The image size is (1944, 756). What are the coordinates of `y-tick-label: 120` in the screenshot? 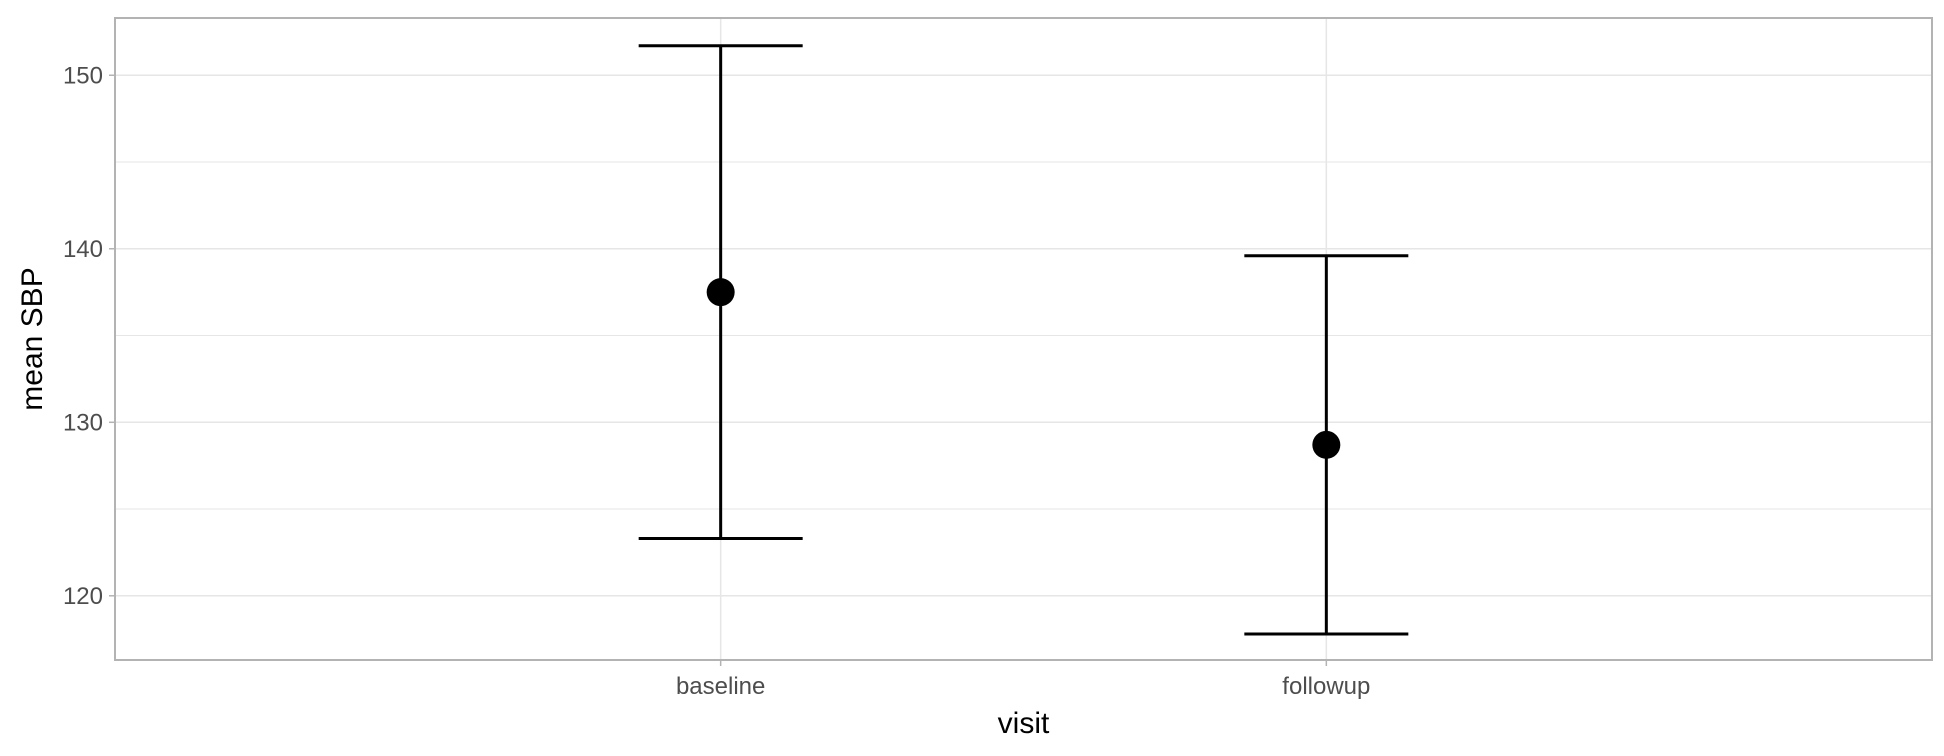 It's located at (83, 596).